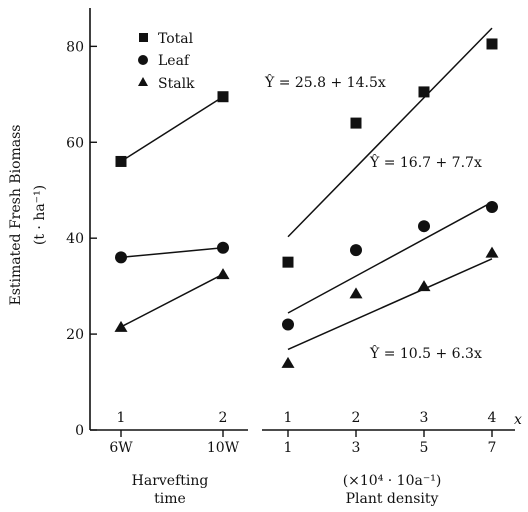  I want to click on legend: Total Leaf Stalk, so click(166, 61).